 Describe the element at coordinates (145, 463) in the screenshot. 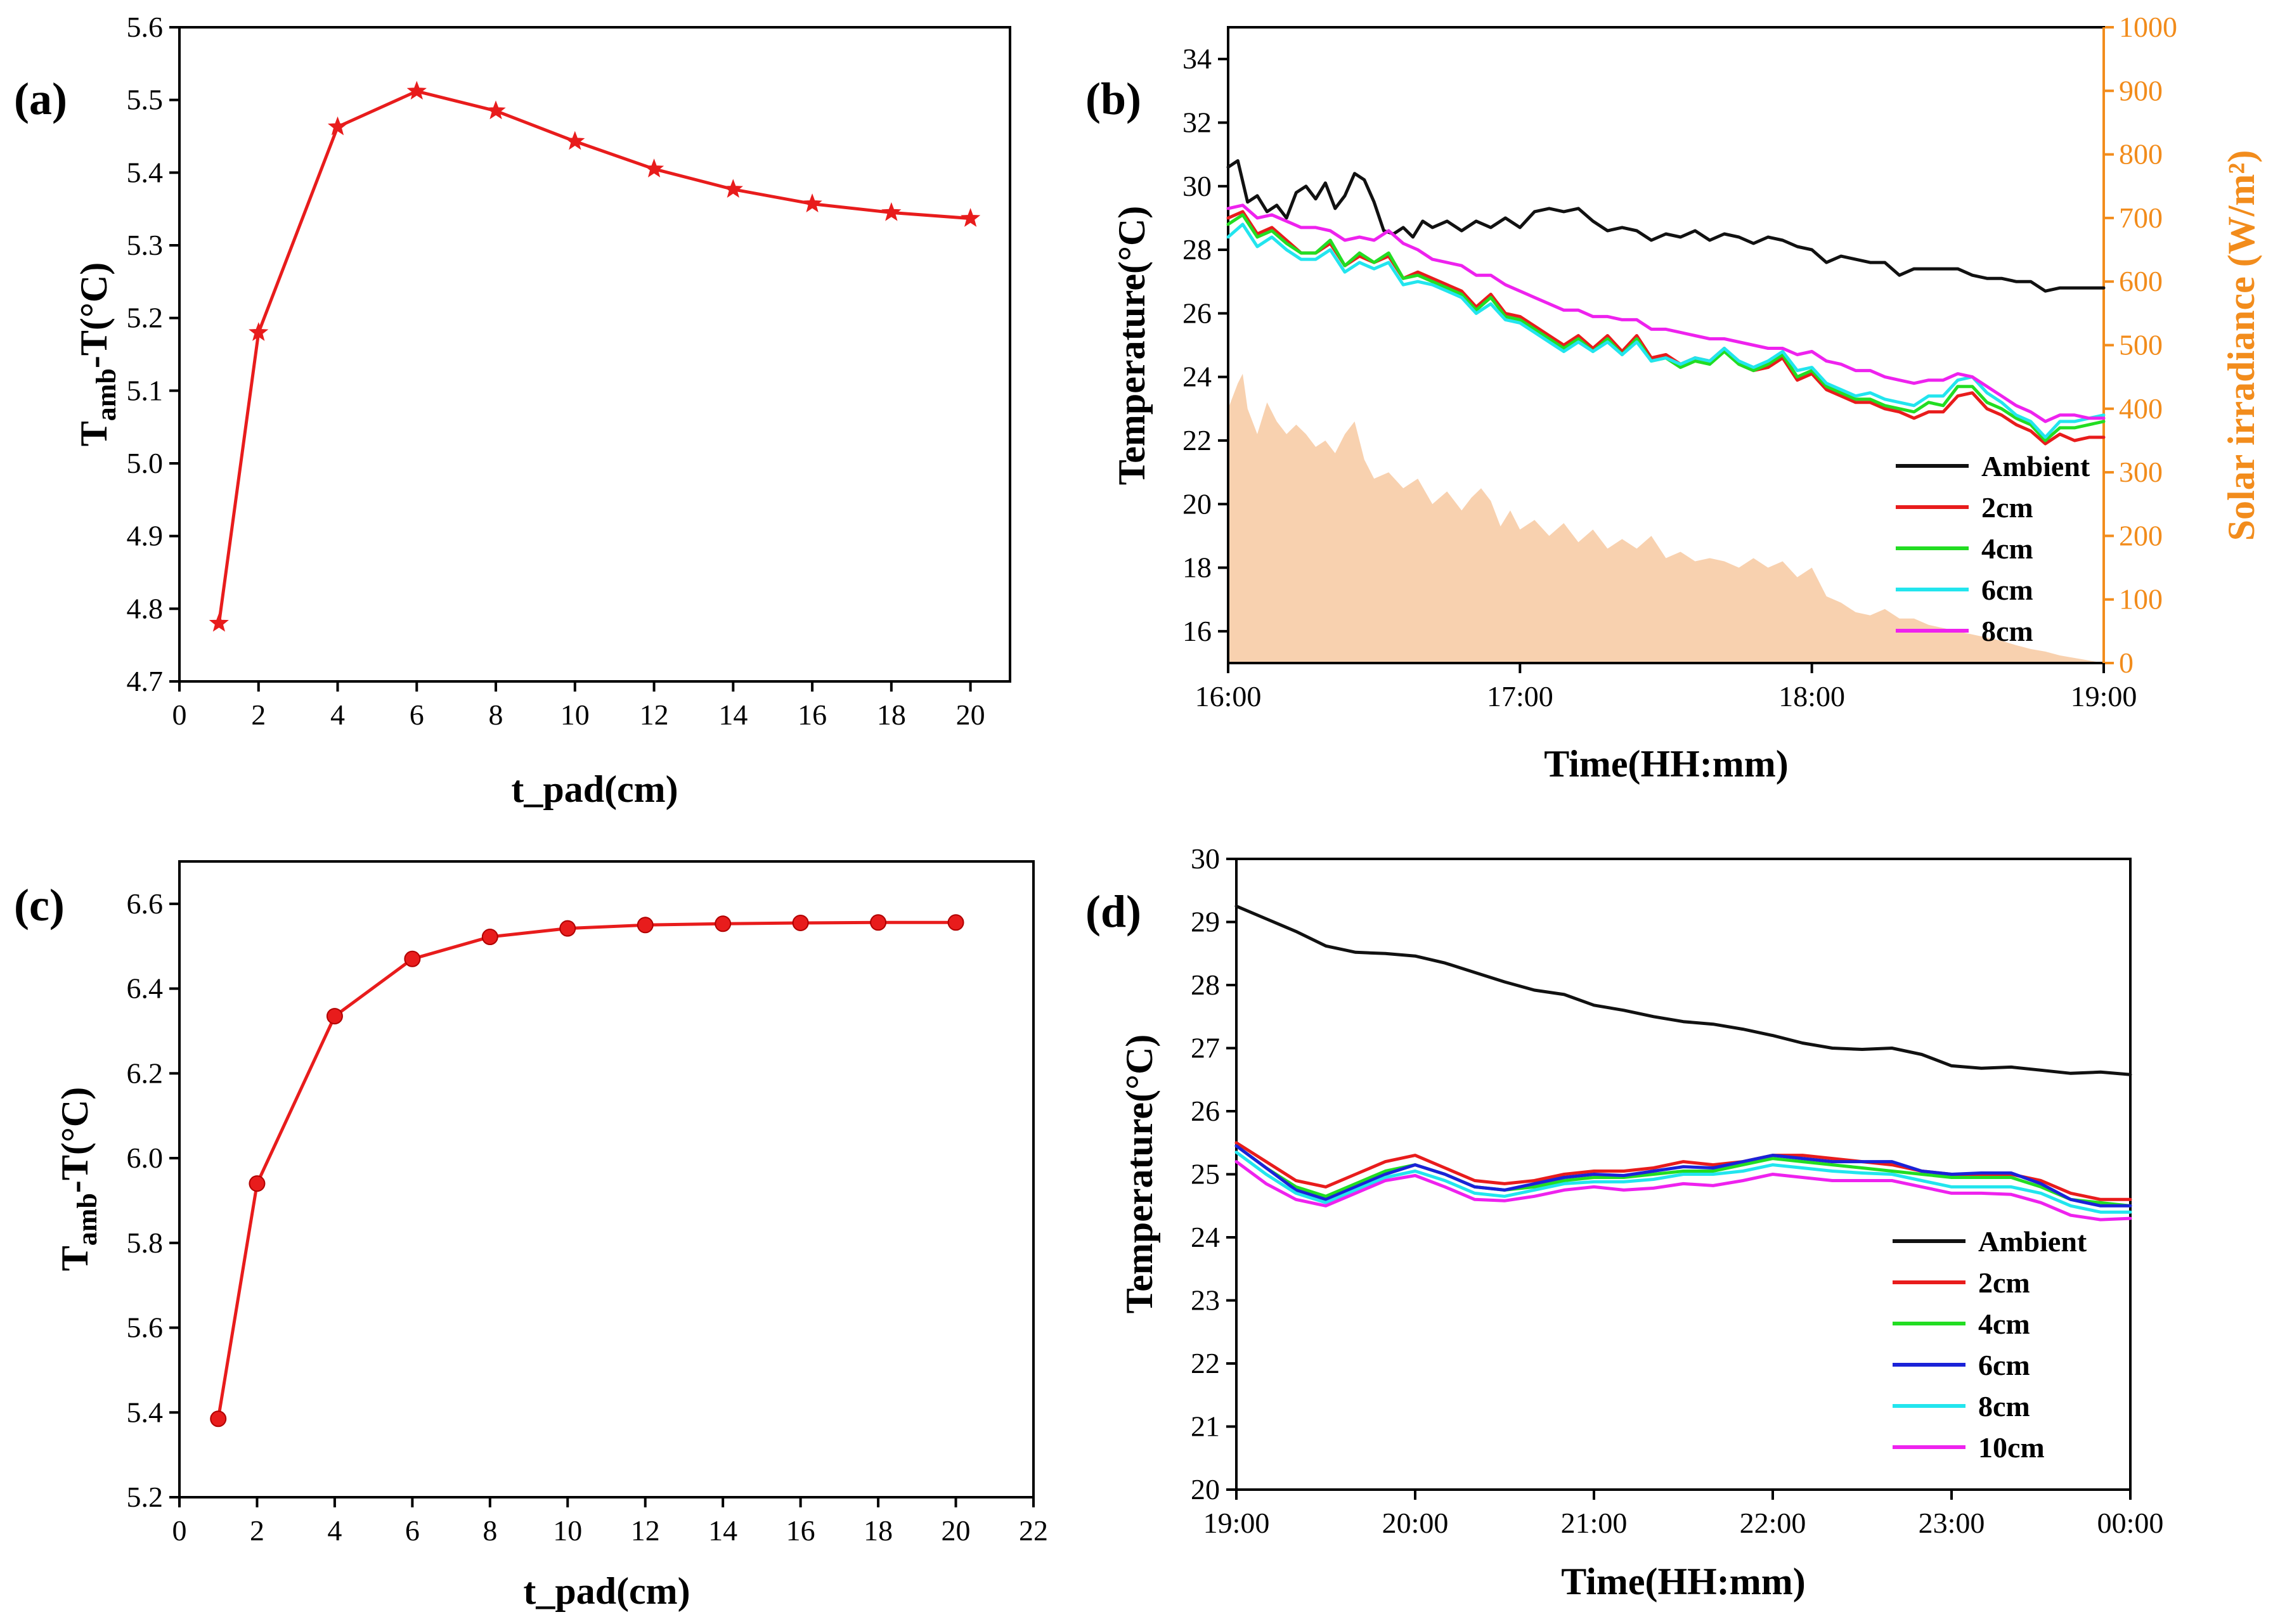

I see `y-tick-label: 5.0` at that location.